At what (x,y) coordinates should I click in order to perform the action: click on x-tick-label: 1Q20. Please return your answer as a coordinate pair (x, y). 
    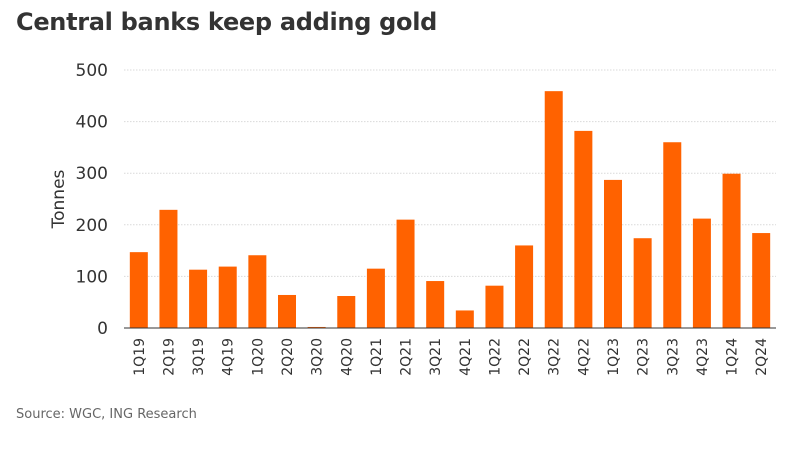
    Looking at the image, I should click on (258, 357).